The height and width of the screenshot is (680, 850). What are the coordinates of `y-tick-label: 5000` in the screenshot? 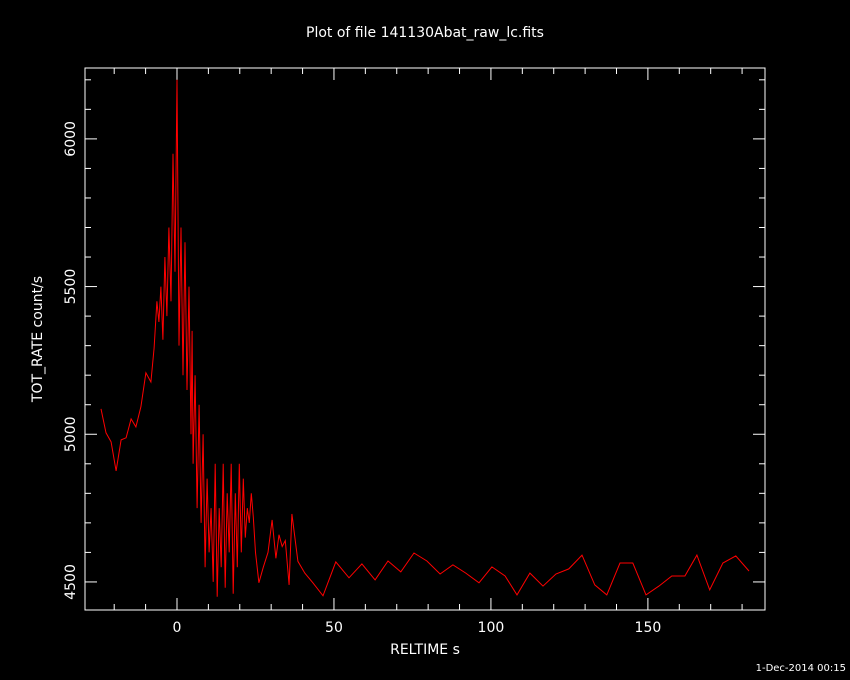 It's located at (71, 434).